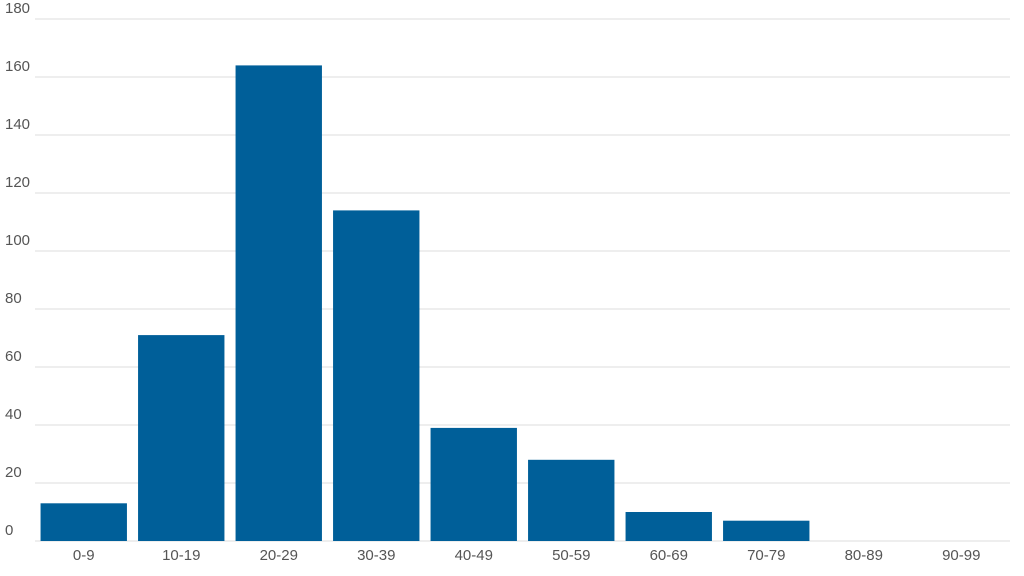  What do you see at coordinates (17, 8) in the screenshot?
I see `y-tick-label: 180` at bounding box center [17, 8].